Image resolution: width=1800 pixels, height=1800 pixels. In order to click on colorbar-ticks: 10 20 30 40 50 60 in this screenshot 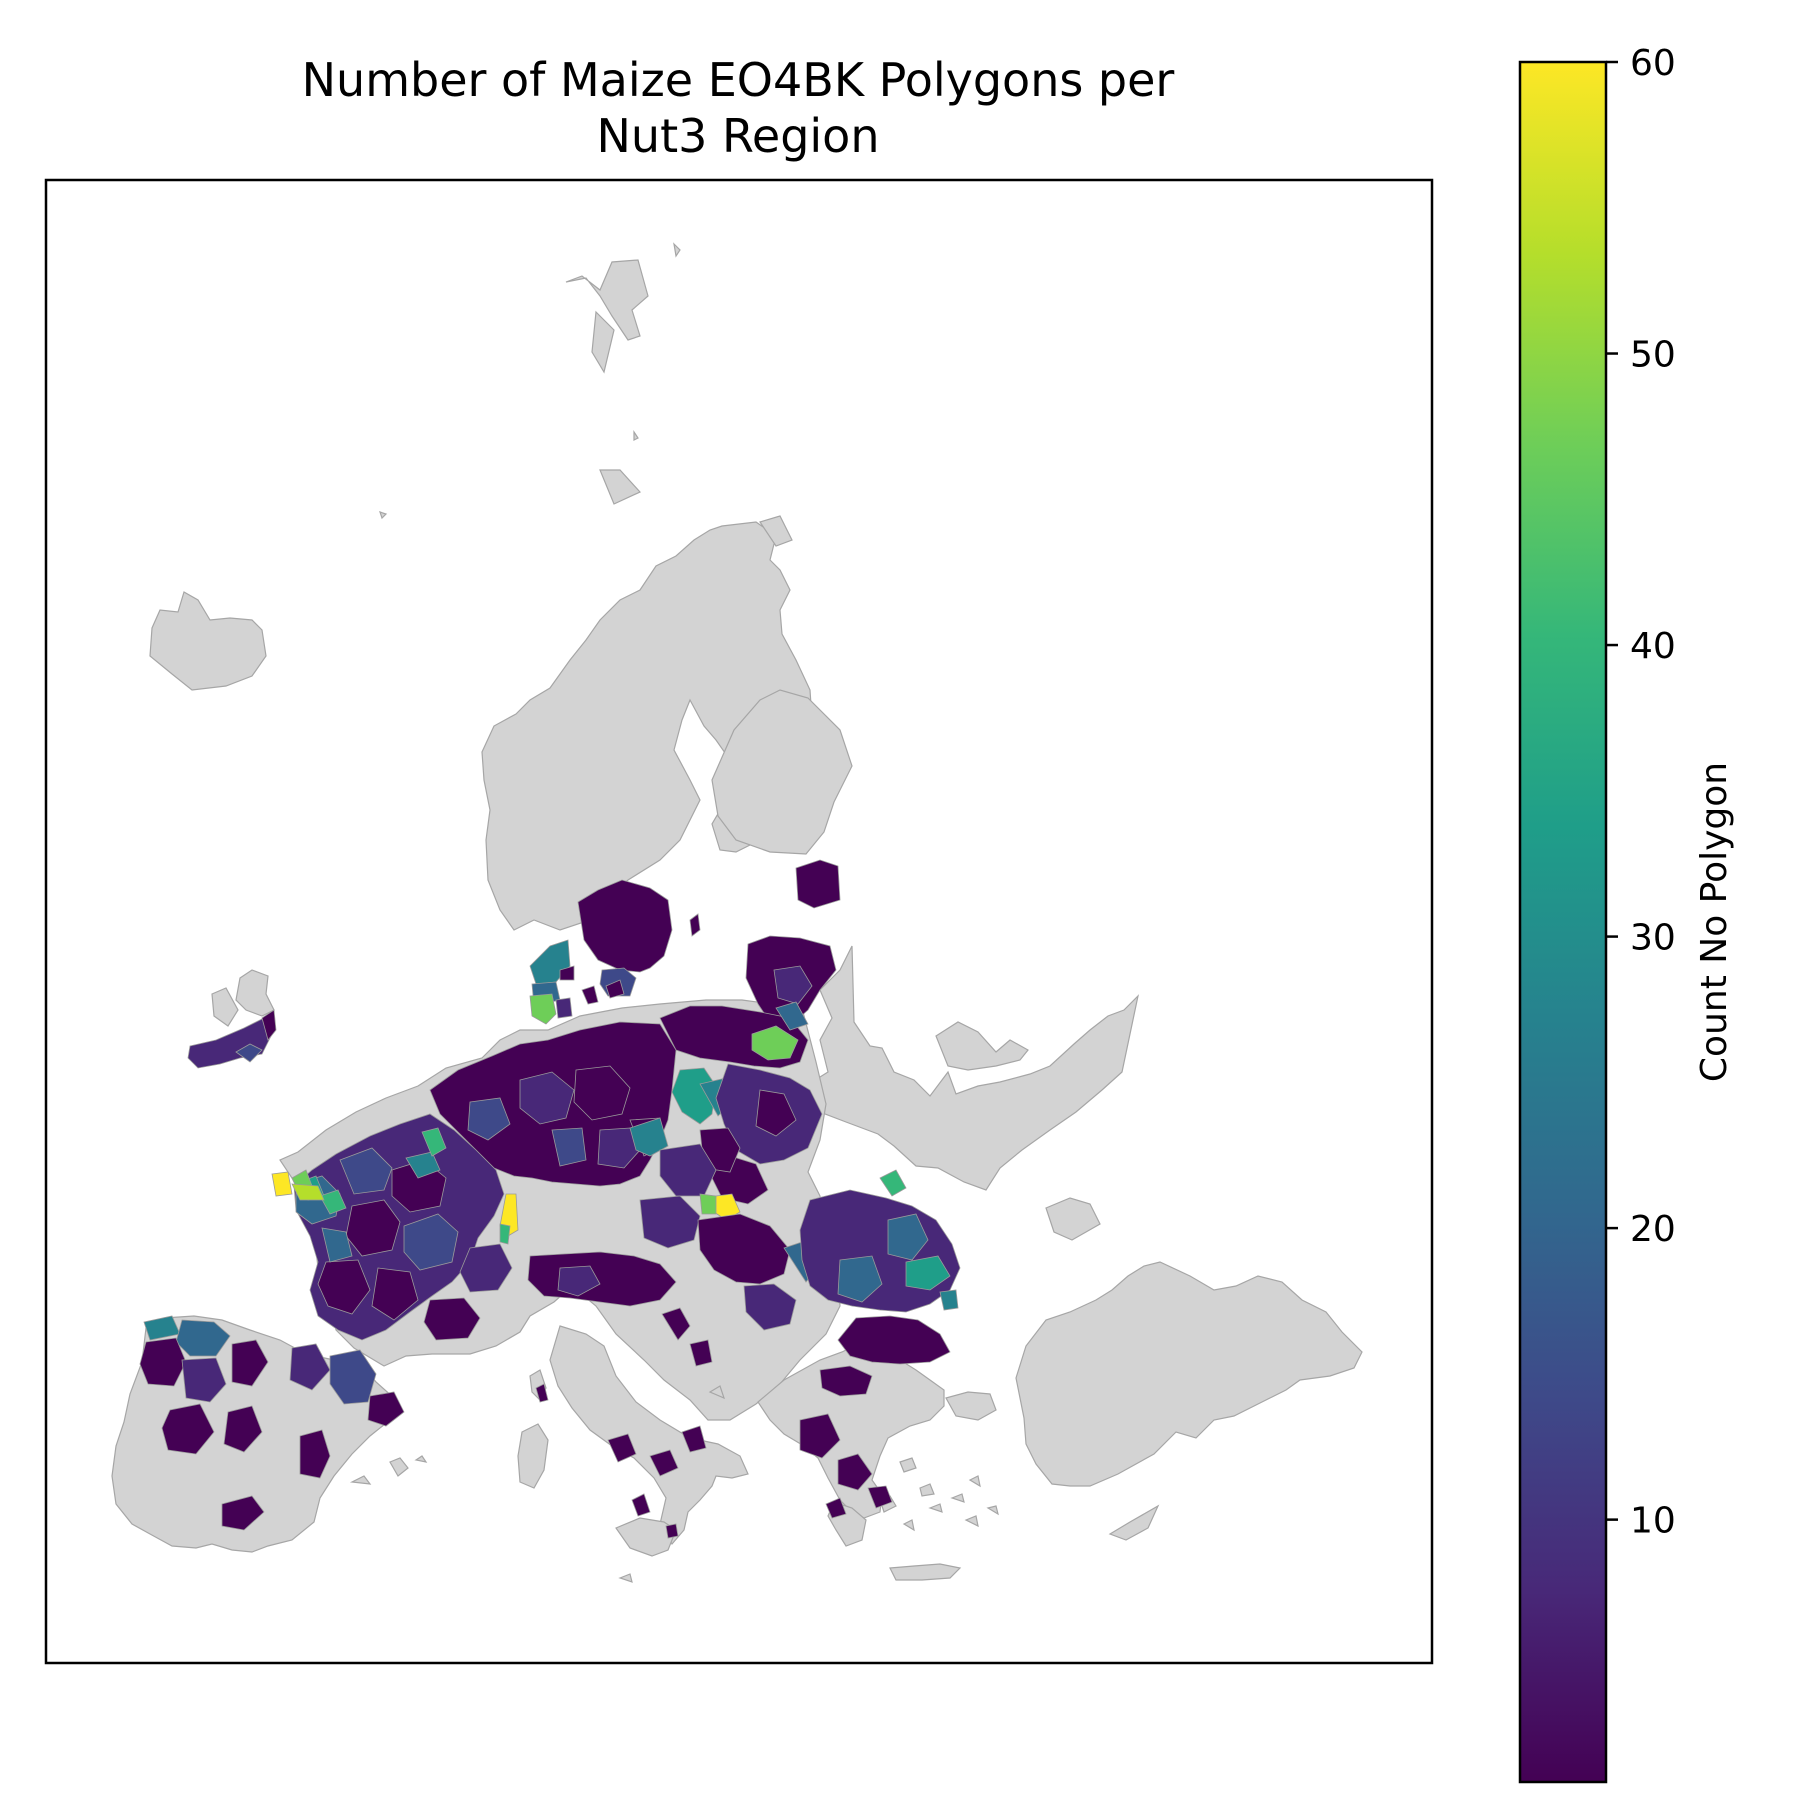, I will do `click(1641, 792)`.